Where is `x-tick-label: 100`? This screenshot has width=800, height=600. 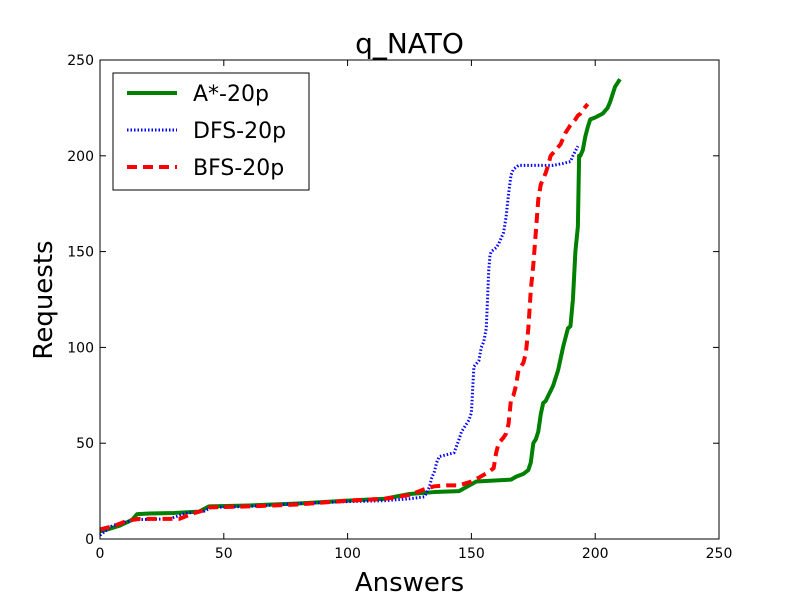
x-tick-label: 100 is located at coordinates (347, 554).